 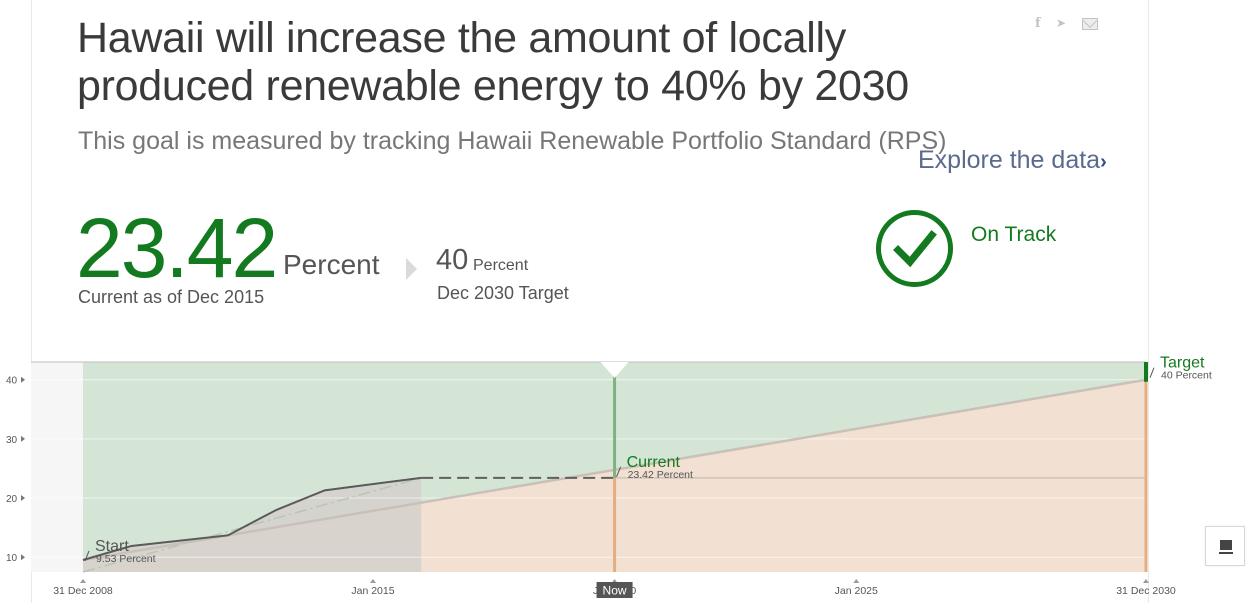 I want to click on start-annotation-tick, so click(x=87, y=556).